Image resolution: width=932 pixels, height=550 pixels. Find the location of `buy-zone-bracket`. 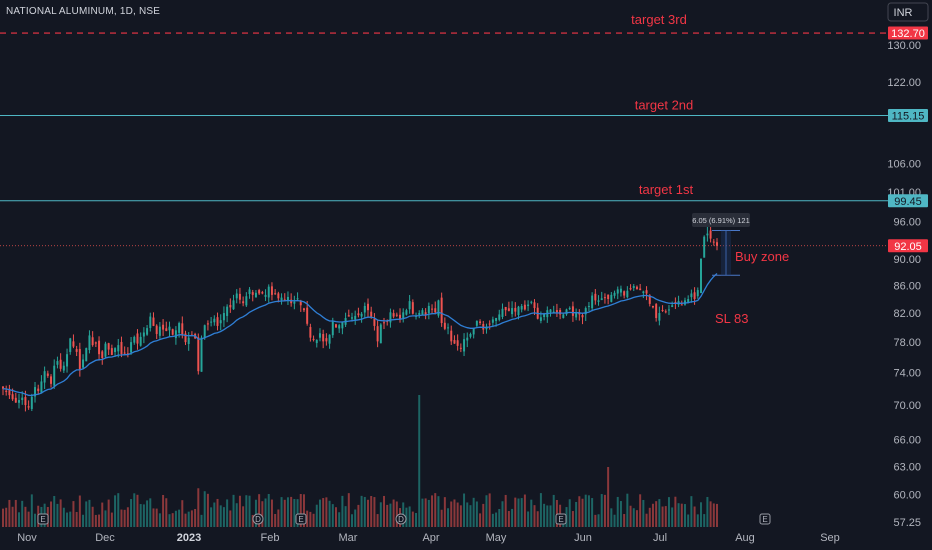

buy-zone-bracket is located at coordinates (726, 253).